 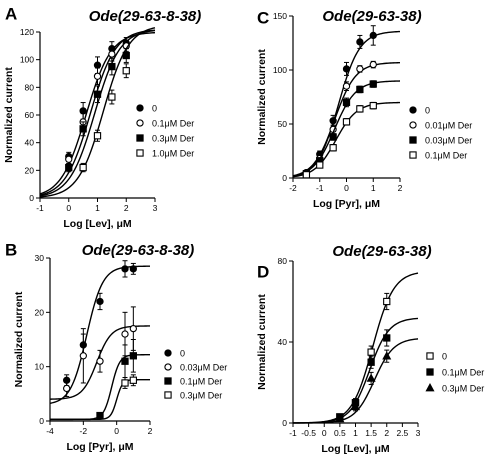 What do you see at coordinates (11, 249) in the screenshot?
I see `panel-letter: B` at bounding box center [11, 249].